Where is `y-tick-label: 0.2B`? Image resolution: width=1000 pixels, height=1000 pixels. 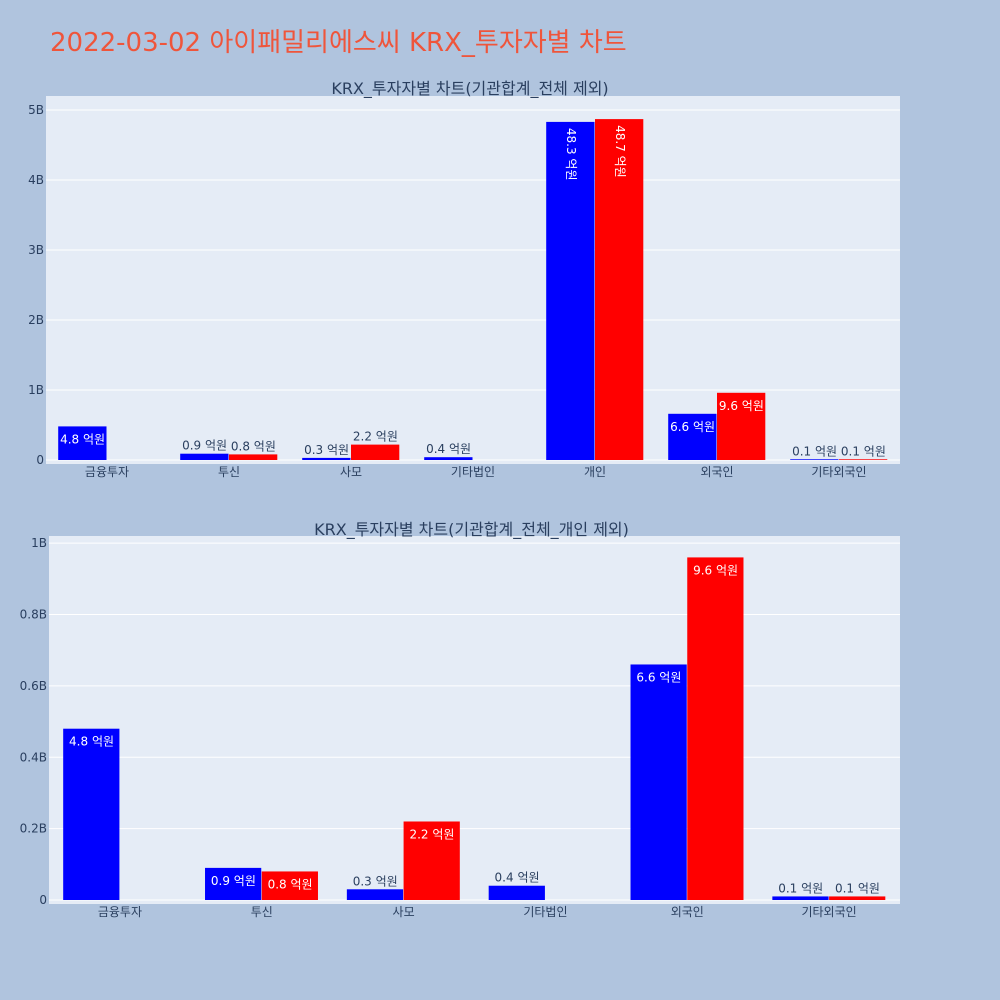 y-tick-label: 0.2B is located at coordinates (33, 829).